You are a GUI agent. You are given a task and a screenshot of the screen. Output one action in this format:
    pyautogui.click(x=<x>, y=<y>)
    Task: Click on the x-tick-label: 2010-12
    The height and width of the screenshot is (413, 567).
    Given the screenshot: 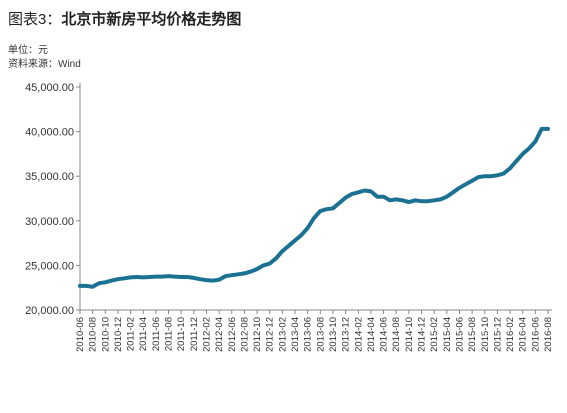 What is the action you would take?
    pyautogui.click(x=118, y=334)
    